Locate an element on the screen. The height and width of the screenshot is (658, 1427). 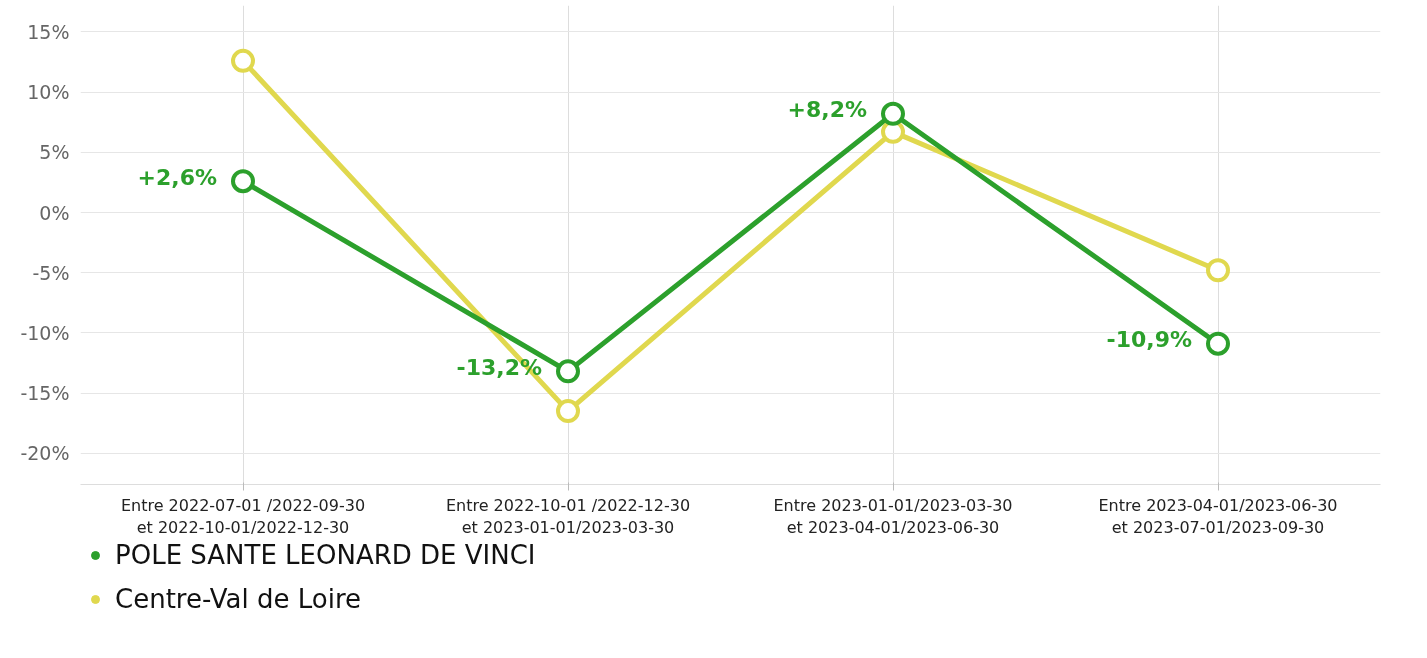
x-tick-label: Entre 2022-07-01 /2022-09-30 et 2022-10-01/2022-12-30 is located at coordinates (243, 516).